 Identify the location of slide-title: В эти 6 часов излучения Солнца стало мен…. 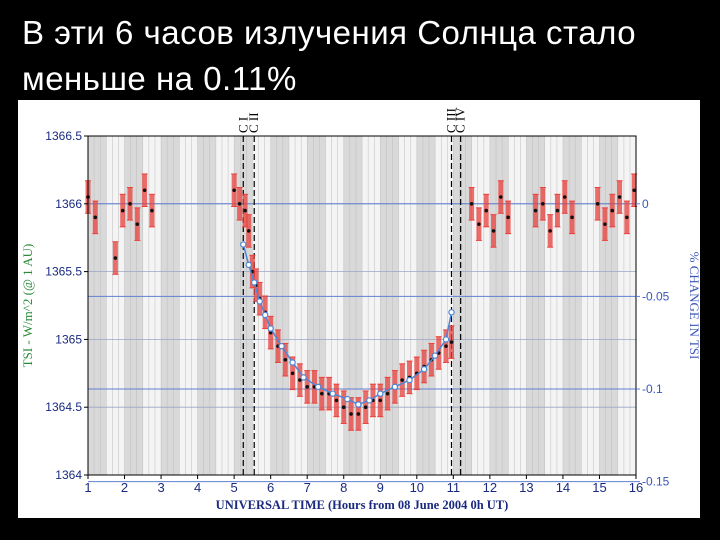
(329, 55).